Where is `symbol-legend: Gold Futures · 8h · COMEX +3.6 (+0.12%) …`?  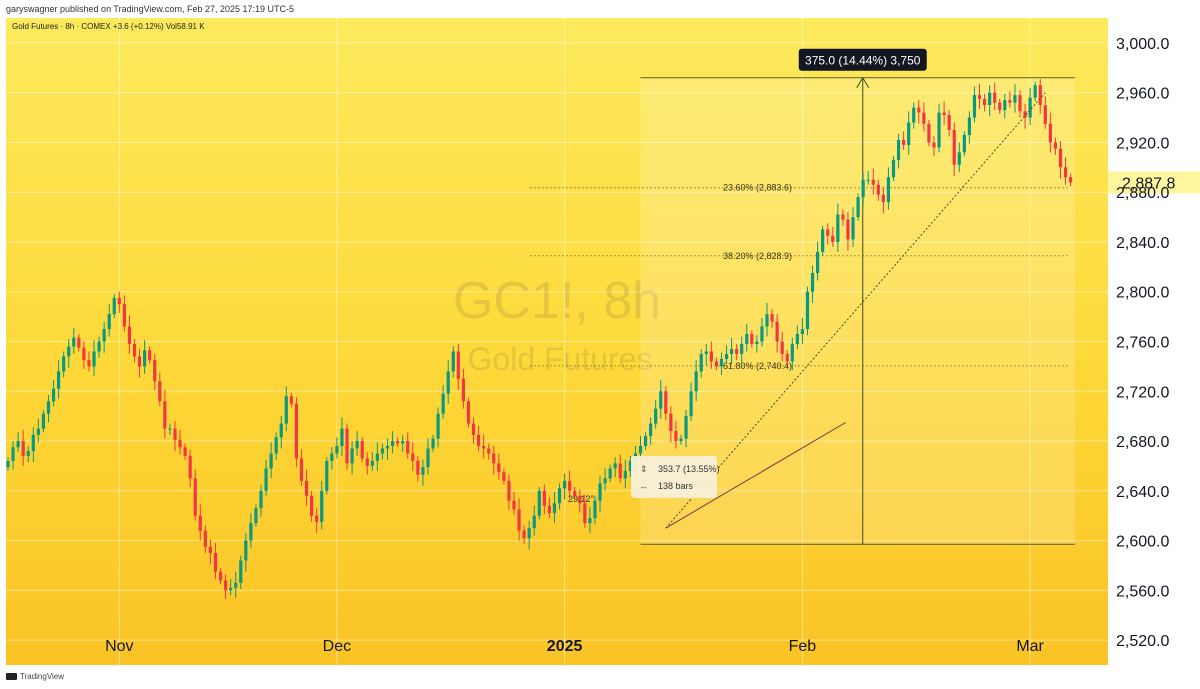
symbol-legend: Gold Futures · 8h · COMEX +3.6 (+0.12%) … is located at coordinates (108, 26).